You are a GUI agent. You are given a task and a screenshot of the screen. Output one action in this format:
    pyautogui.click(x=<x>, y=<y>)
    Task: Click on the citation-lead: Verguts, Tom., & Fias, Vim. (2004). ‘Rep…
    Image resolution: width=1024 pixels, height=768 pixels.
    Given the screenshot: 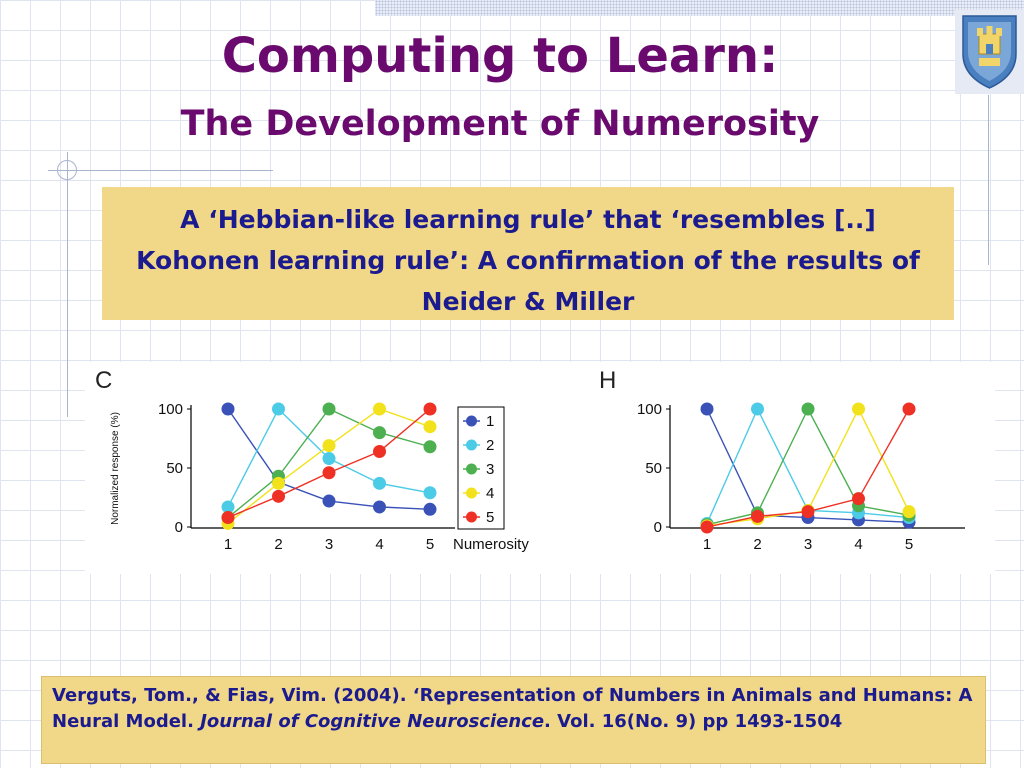 What is the action you would take?
    pyautogui.click(x=512, y=708)
    